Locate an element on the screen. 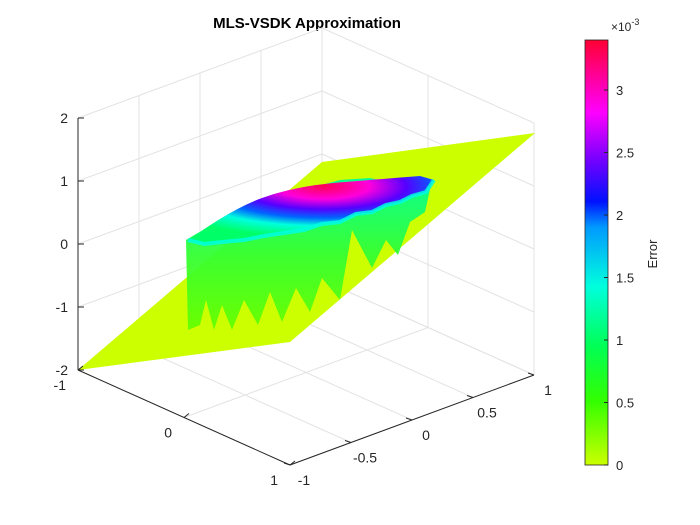  surface-bump is located at coordinates (311, 210).